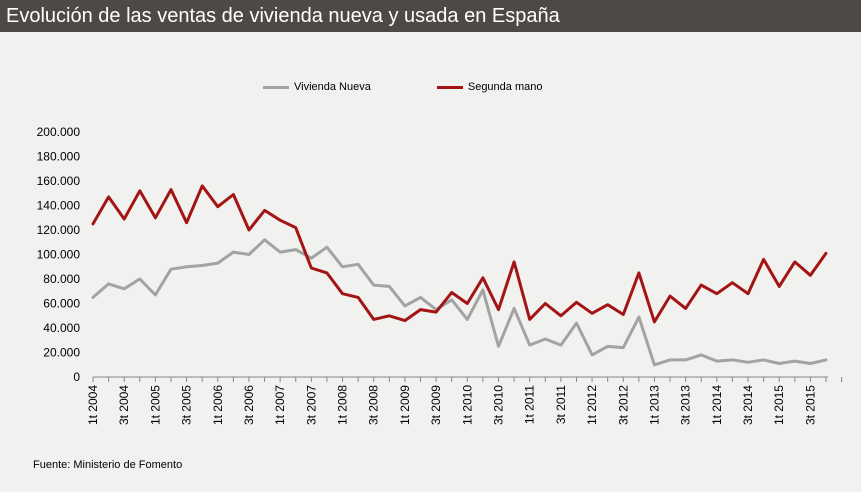 Image resolution: width=861 pixels, height=492 pixels. I want to click on x-tick-label: 3t 2008, so click(374, 405).